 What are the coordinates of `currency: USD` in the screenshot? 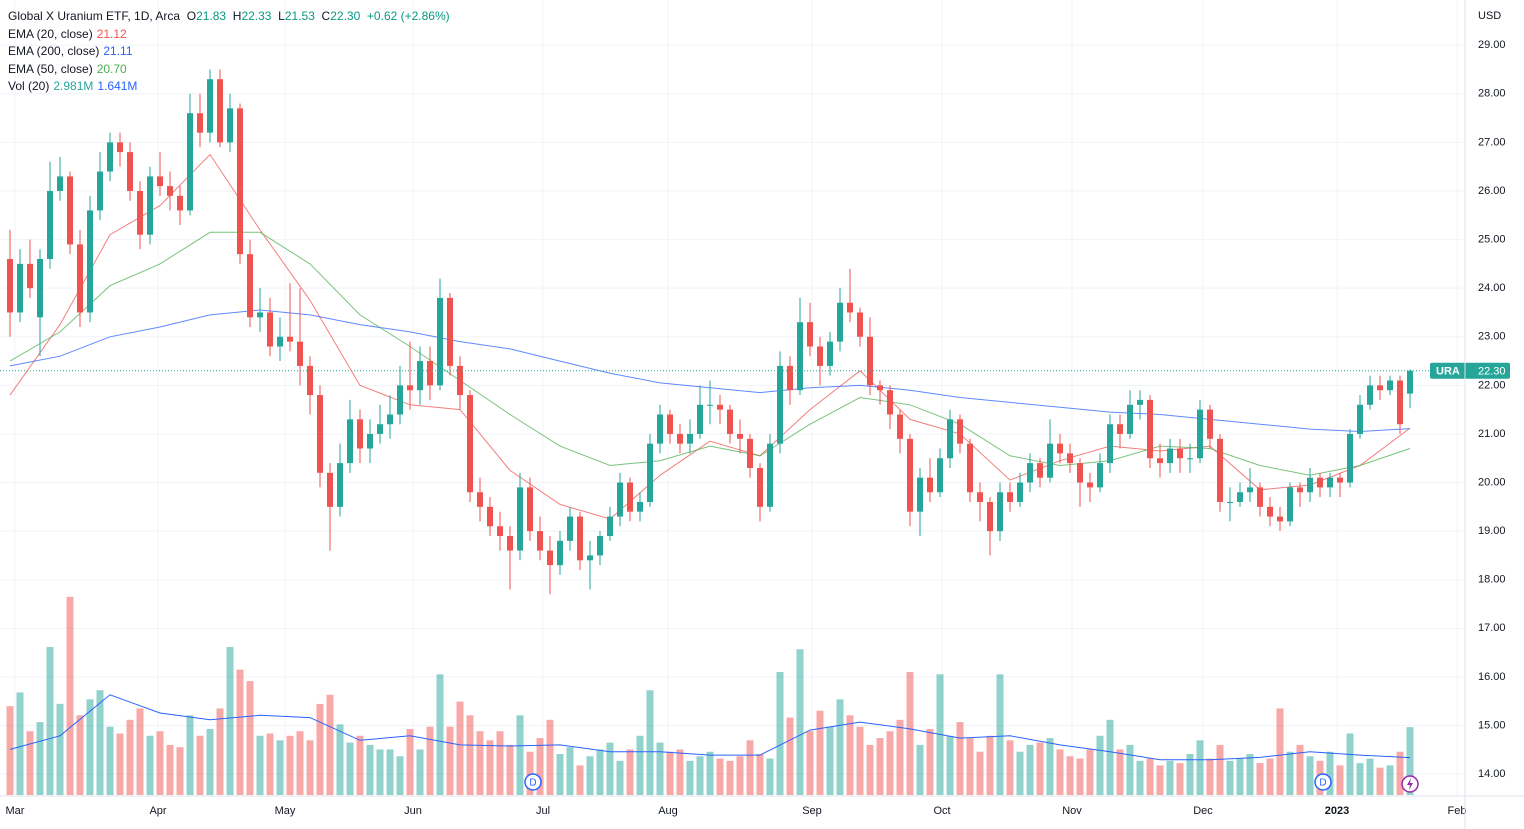 It's located at (1489, 16).